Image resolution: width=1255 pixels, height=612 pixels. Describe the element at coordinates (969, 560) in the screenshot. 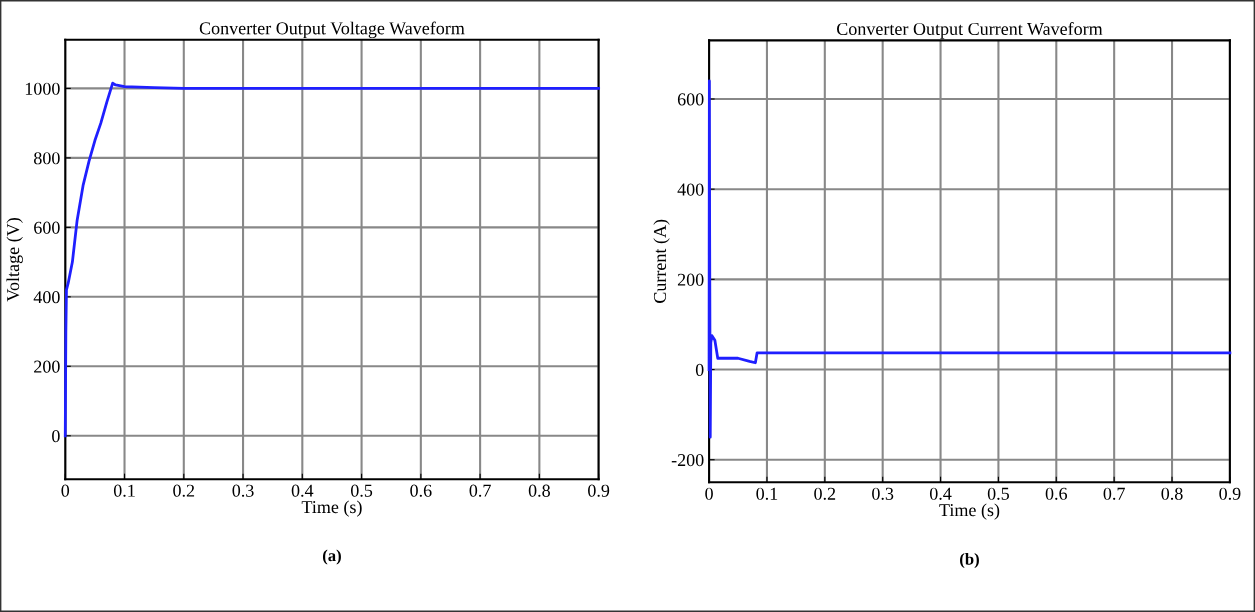

I see `text: (b)` at that location.